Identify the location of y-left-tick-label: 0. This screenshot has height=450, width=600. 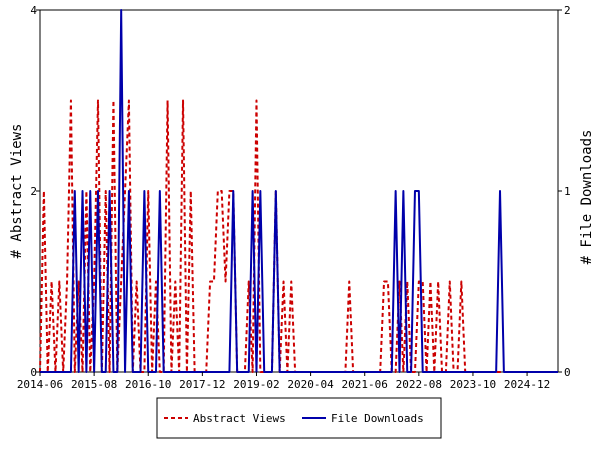
(33, 372).